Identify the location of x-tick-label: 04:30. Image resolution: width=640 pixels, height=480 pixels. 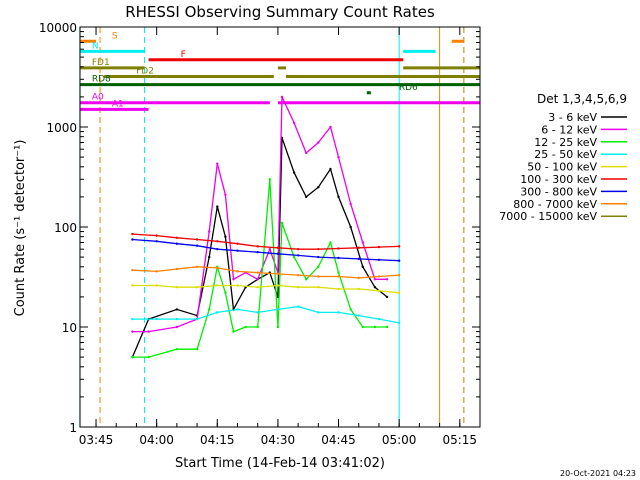
(278, 440).